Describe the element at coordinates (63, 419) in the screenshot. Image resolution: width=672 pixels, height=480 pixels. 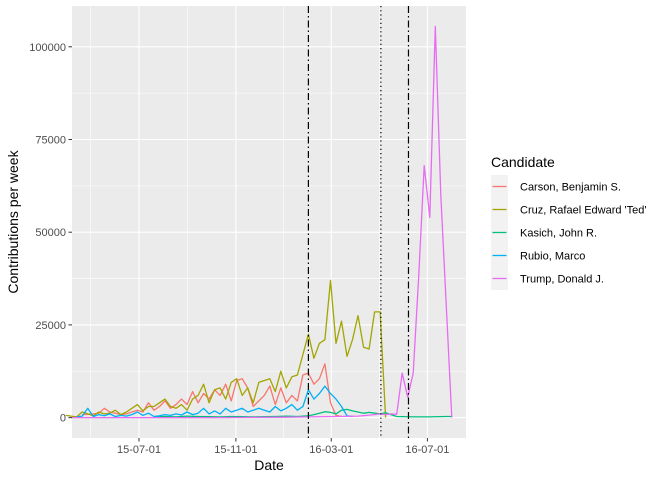
I see `y-tick-label-0: 0` at that location.